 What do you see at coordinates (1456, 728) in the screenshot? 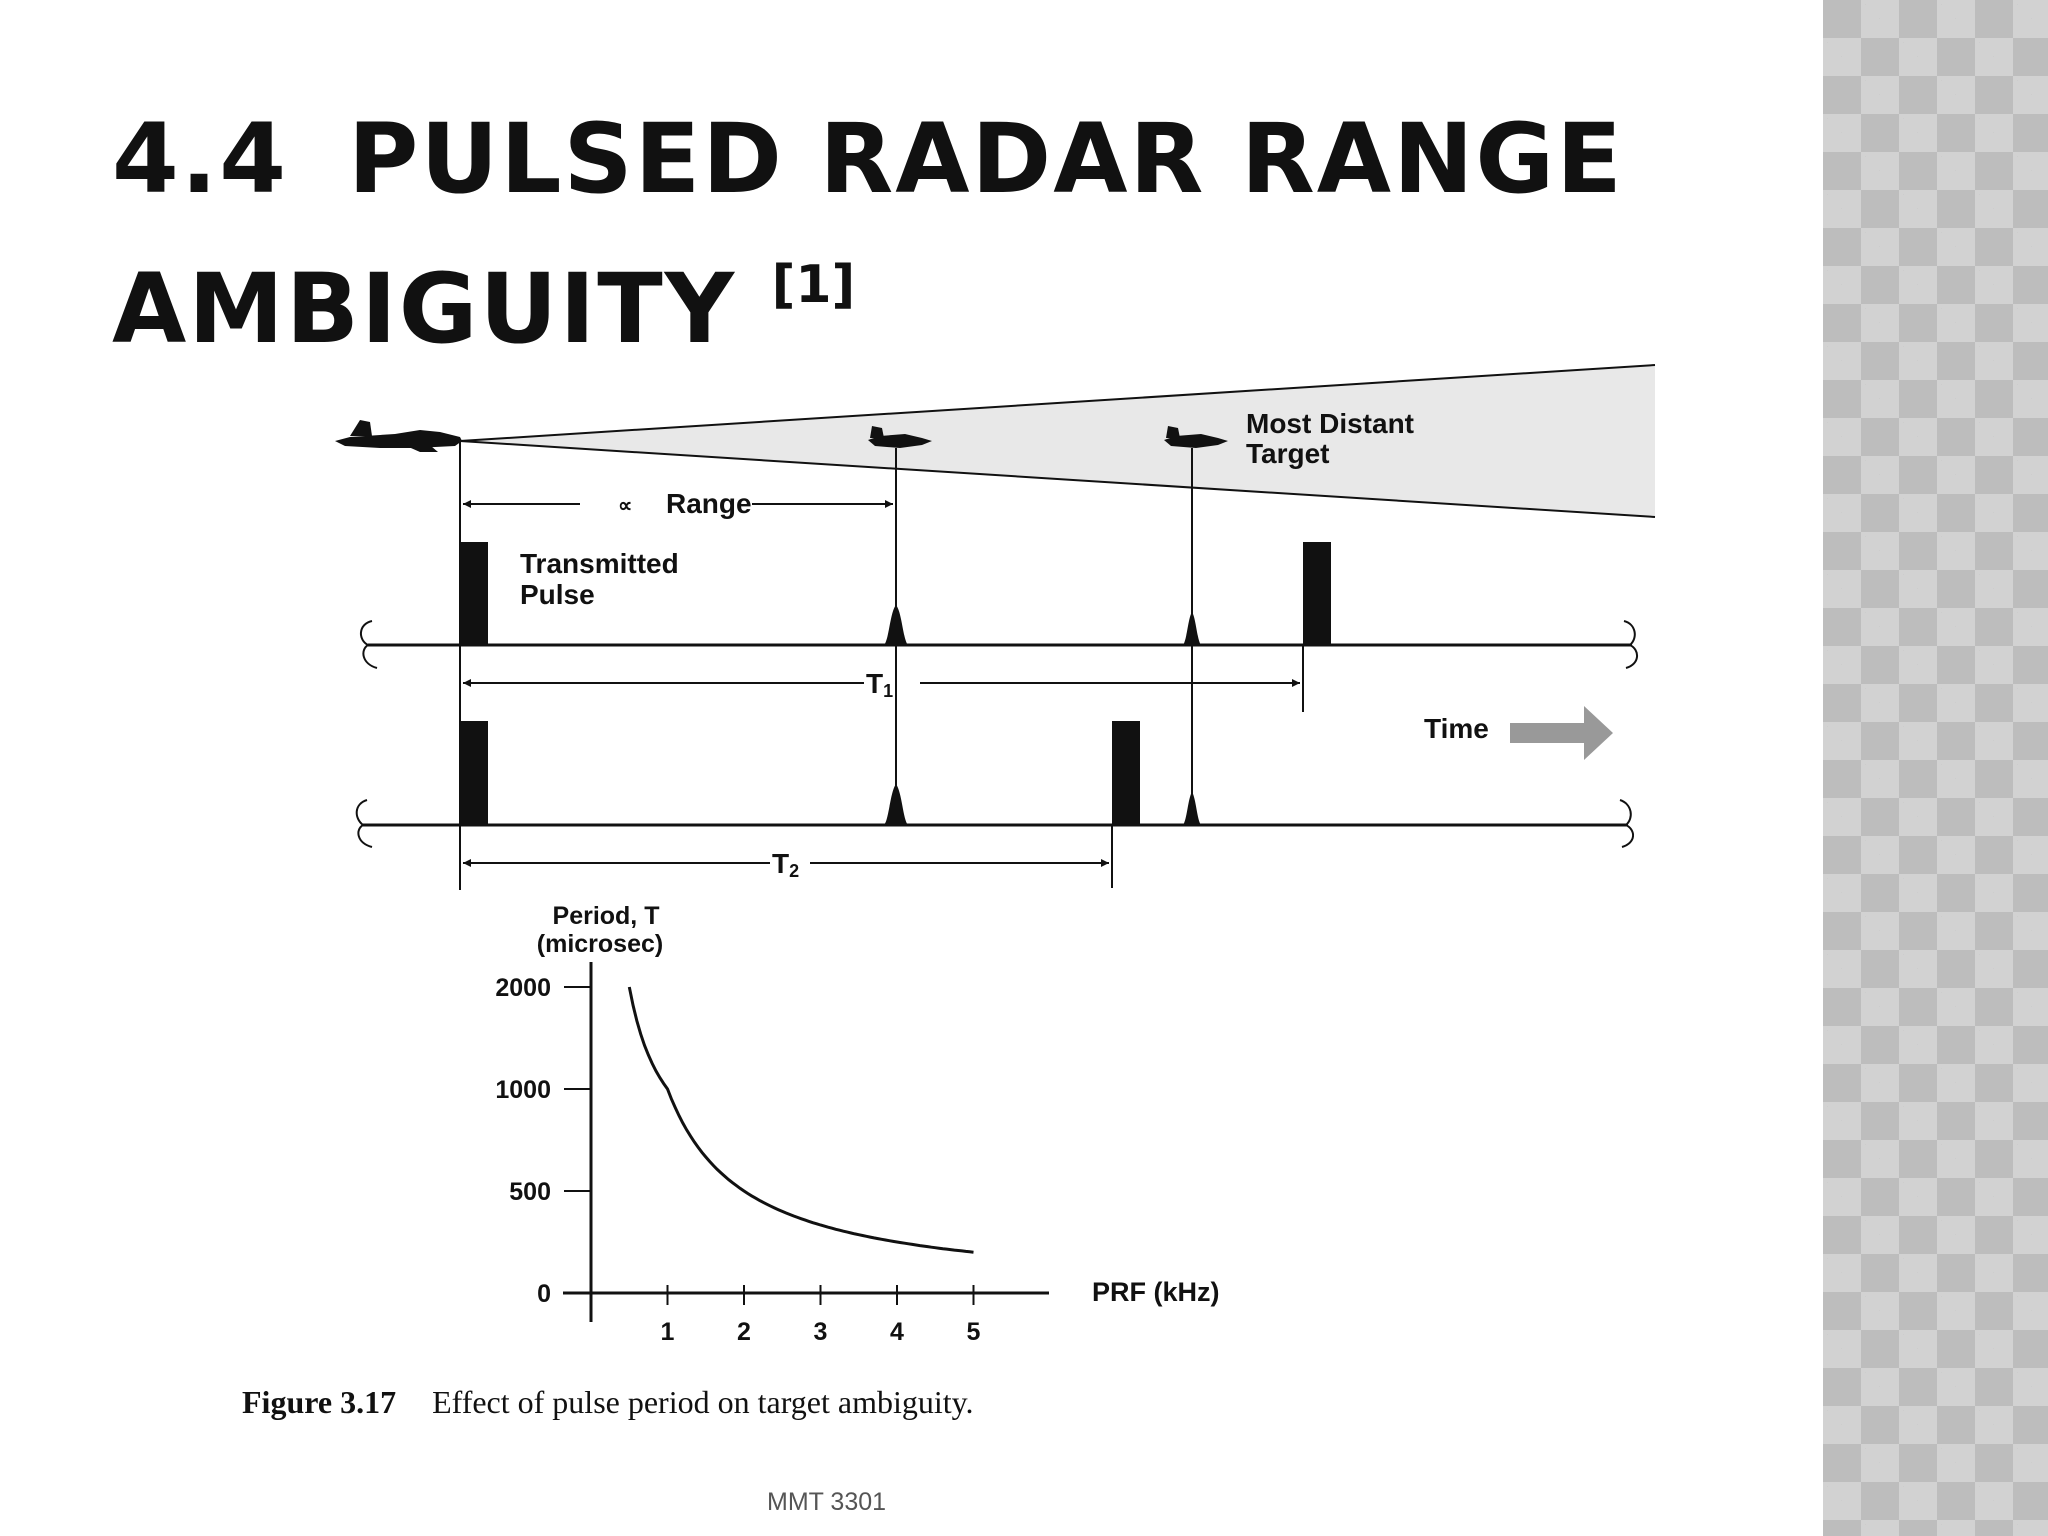
I see `time-label: Time` at bounding box center [1456, 728].